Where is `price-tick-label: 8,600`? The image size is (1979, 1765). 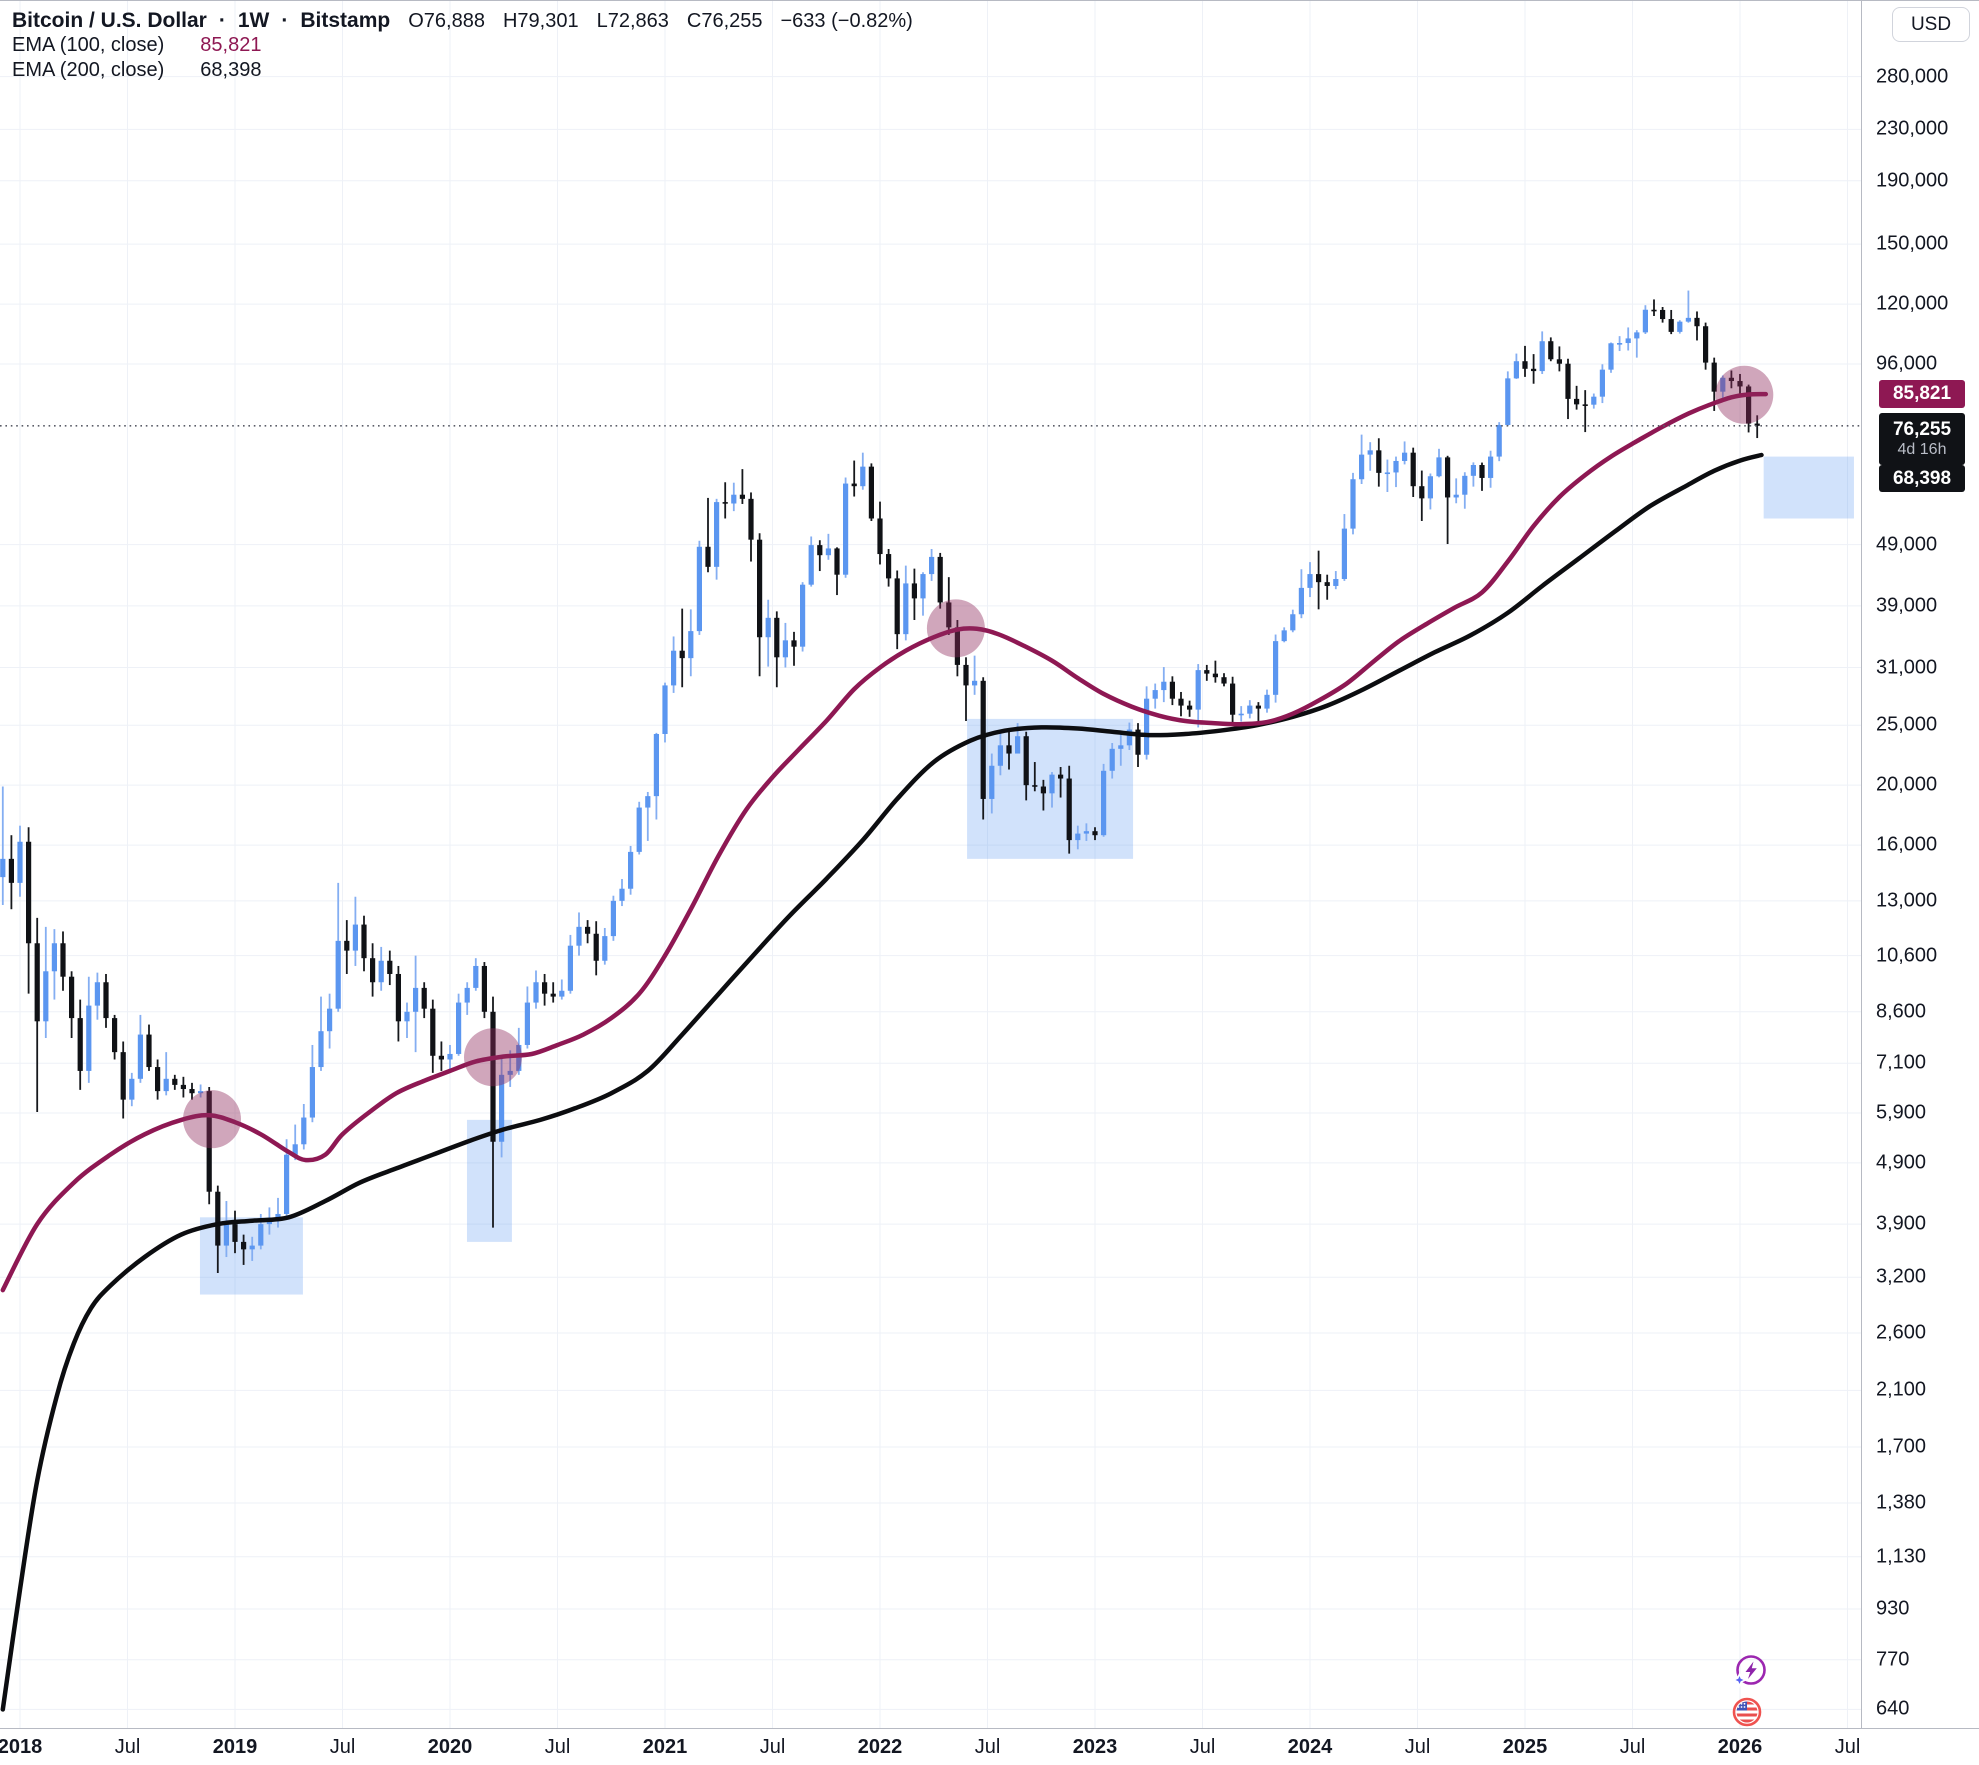 price-tick-label: 8,600 is located at coordinates (1901, 1011).